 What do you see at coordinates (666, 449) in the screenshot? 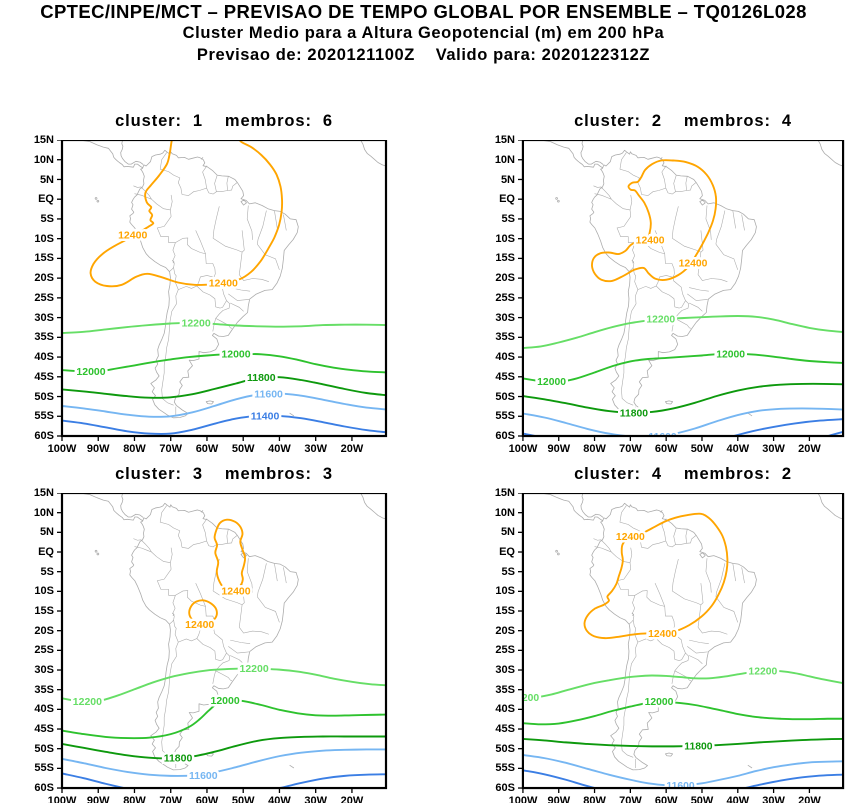
I see `lon-tick-label: 60W` at bounding box center [666, 449].